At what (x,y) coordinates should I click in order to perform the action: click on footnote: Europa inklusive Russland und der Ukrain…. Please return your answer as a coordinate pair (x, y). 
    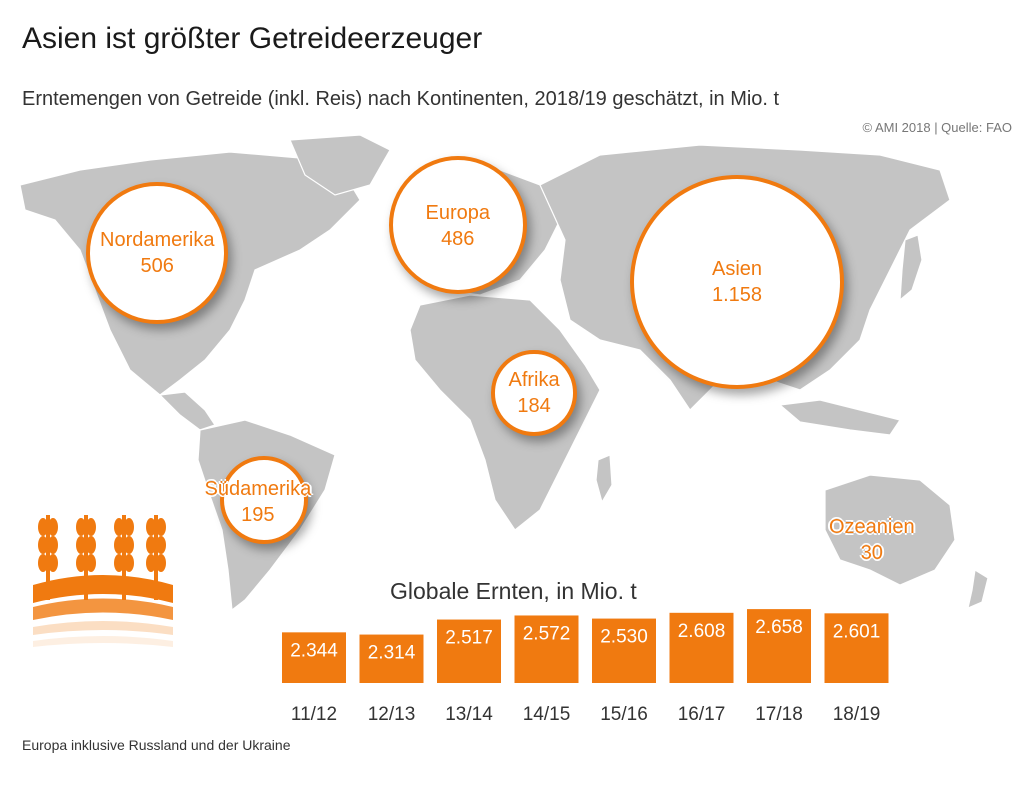
    Looking at the image, I should click on (156, 745).